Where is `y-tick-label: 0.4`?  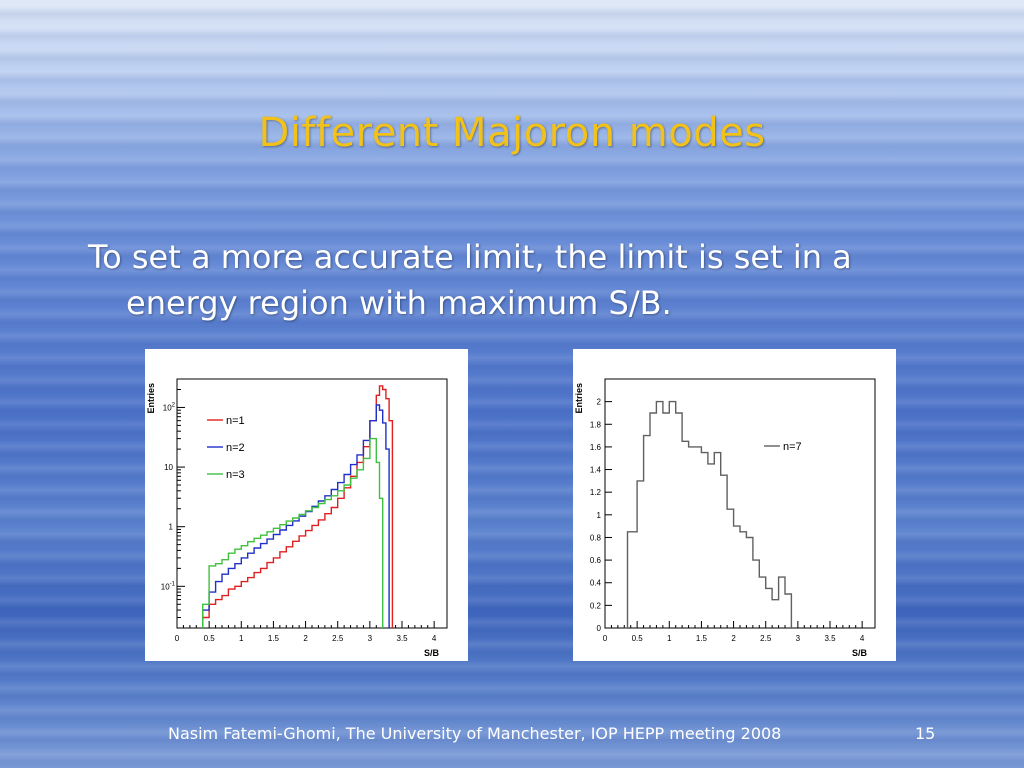 y-tick-label: 0.4 is located at coordinates (596, 583).